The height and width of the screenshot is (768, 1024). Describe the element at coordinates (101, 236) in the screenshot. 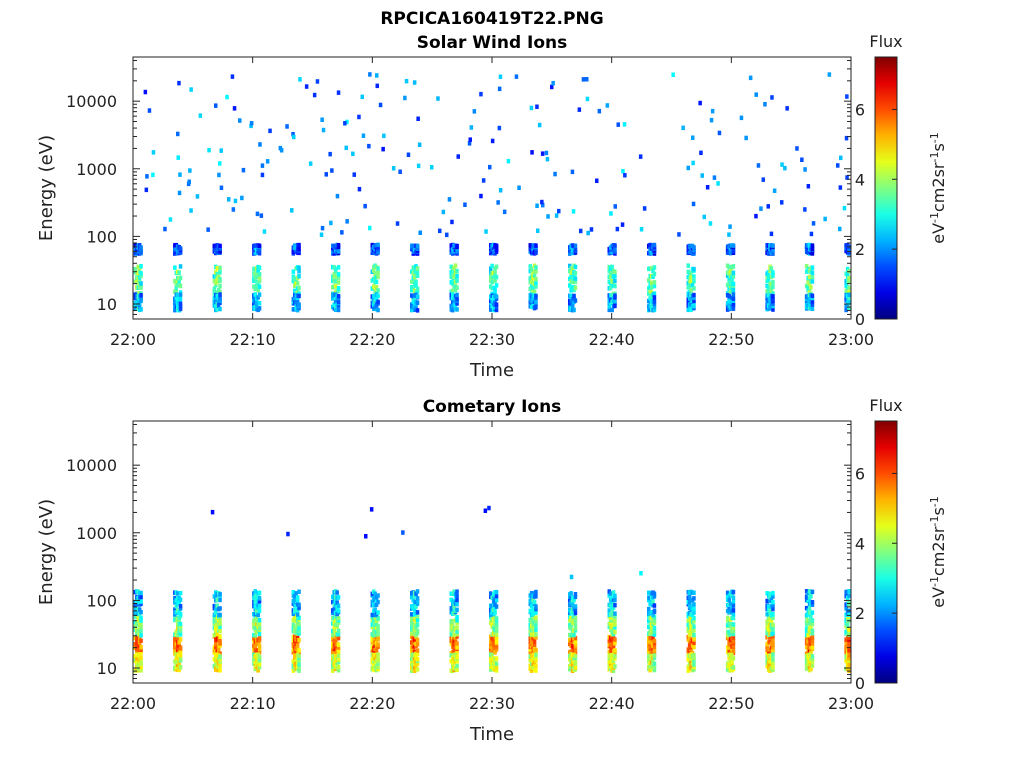

I see `y-tick-label: 100` at that location.